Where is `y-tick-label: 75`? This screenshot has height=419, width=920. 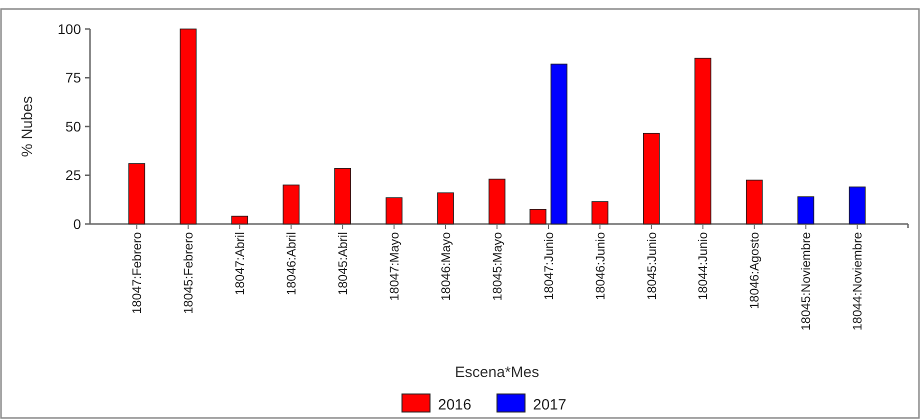
y-tick-label: 75 is located at coordinates (73, 78).